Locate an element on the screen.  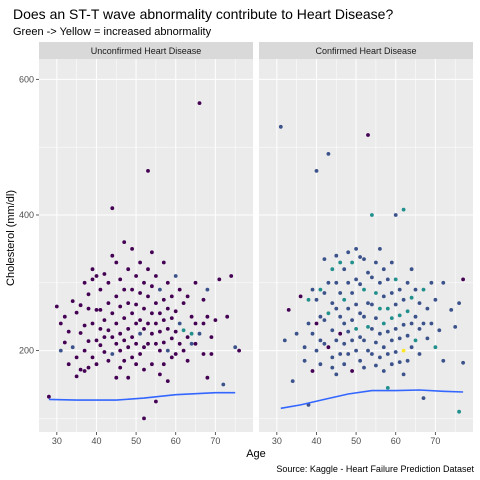
x-tick-label: 60 is located at coordinates (396, 441).